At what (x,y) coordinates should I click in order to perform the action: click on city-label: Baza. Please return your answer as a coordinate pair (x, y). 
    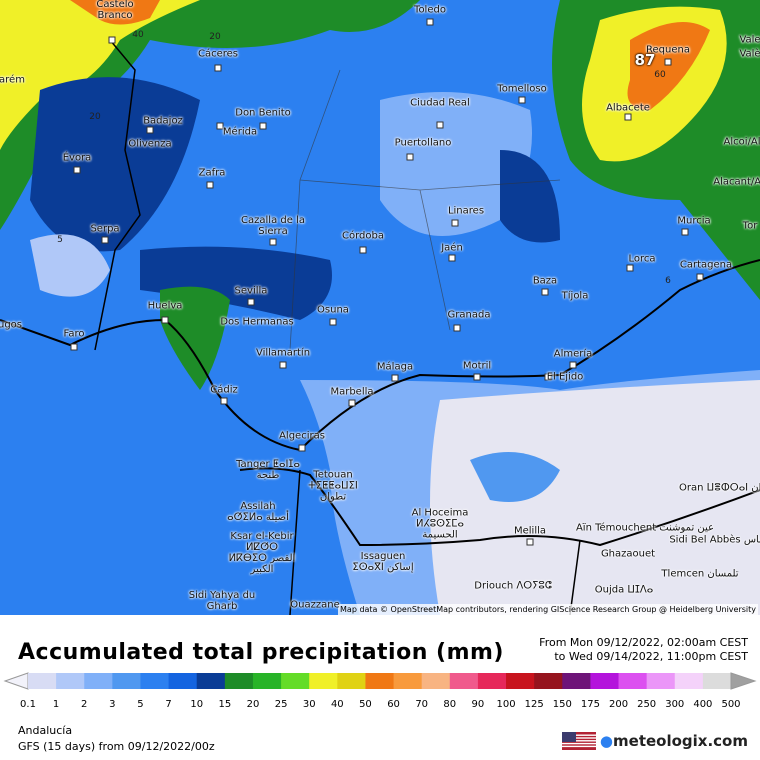
    Looking at the image, I should click on (545, 281).